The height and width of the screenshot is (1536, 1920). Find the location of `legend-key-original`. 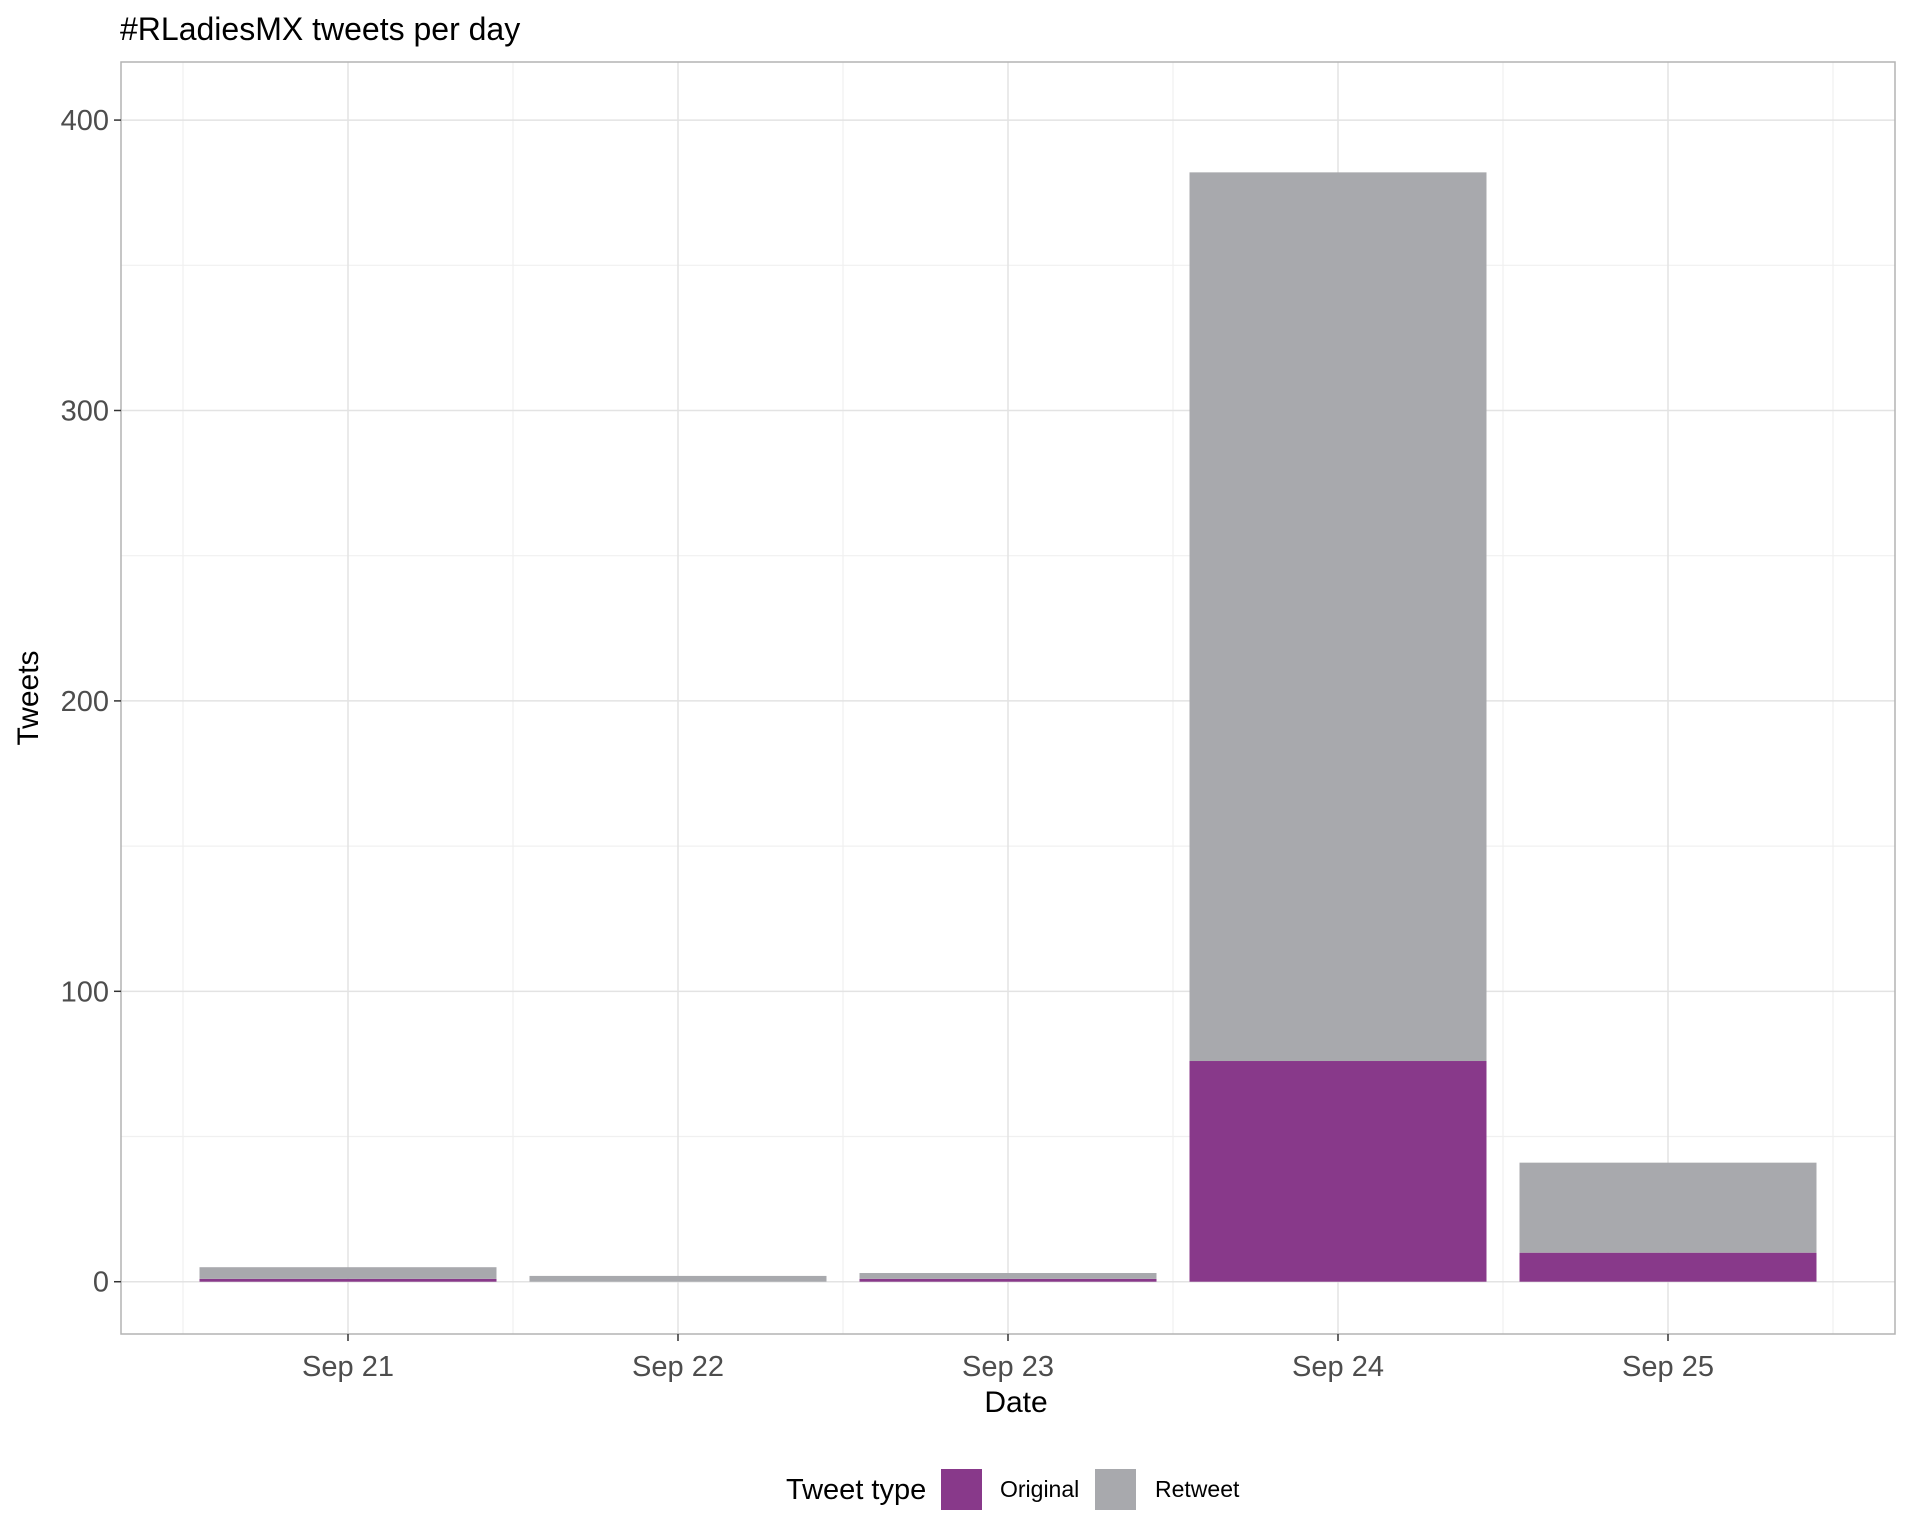

legend-key-original is located at coordinates (961, 1489).